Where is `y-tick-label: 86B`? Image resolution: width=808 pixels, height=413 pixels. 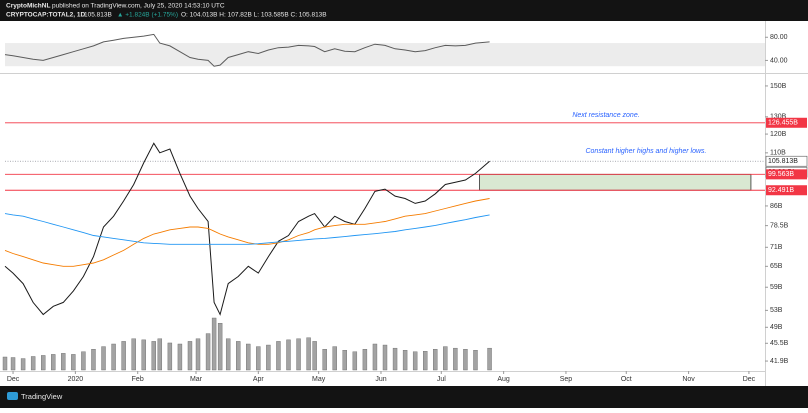
y-tick-label: 86B is located at coordinates (776, 206).